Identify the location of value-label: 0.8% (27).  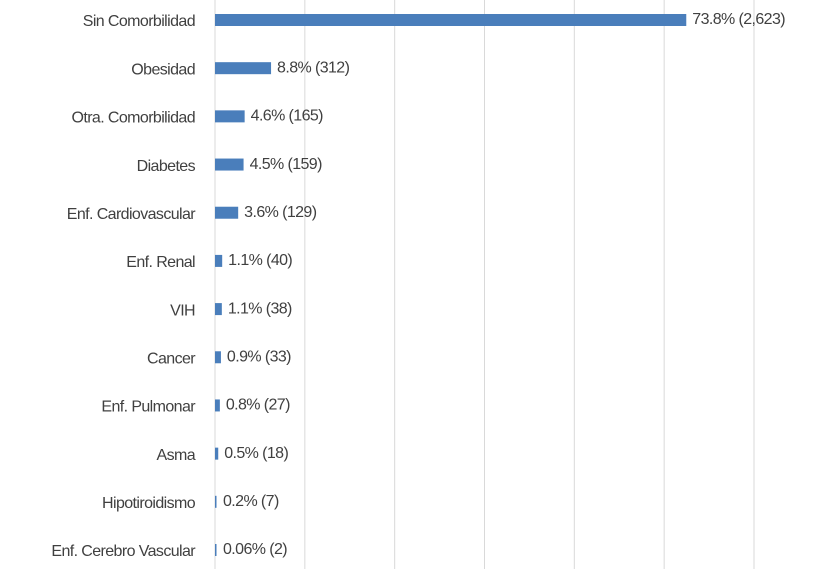
(258, 405).